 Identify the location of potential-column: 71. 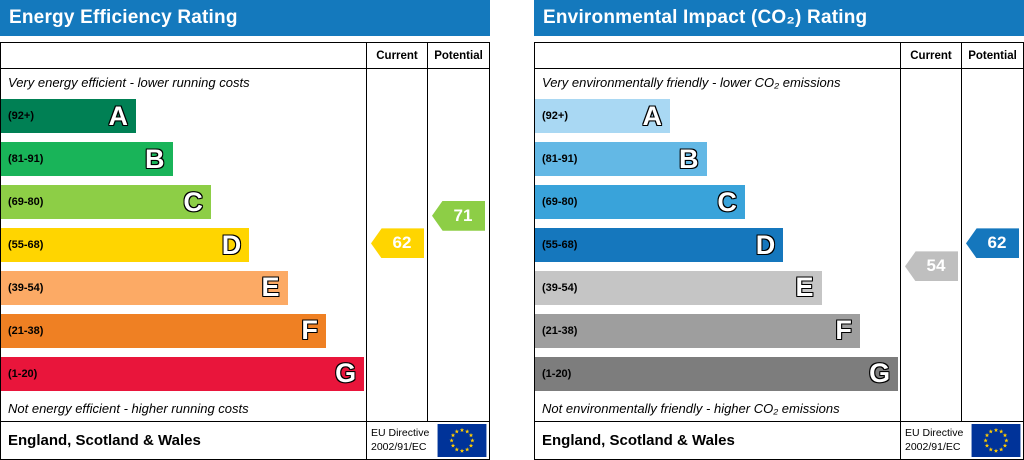
(458, 245).